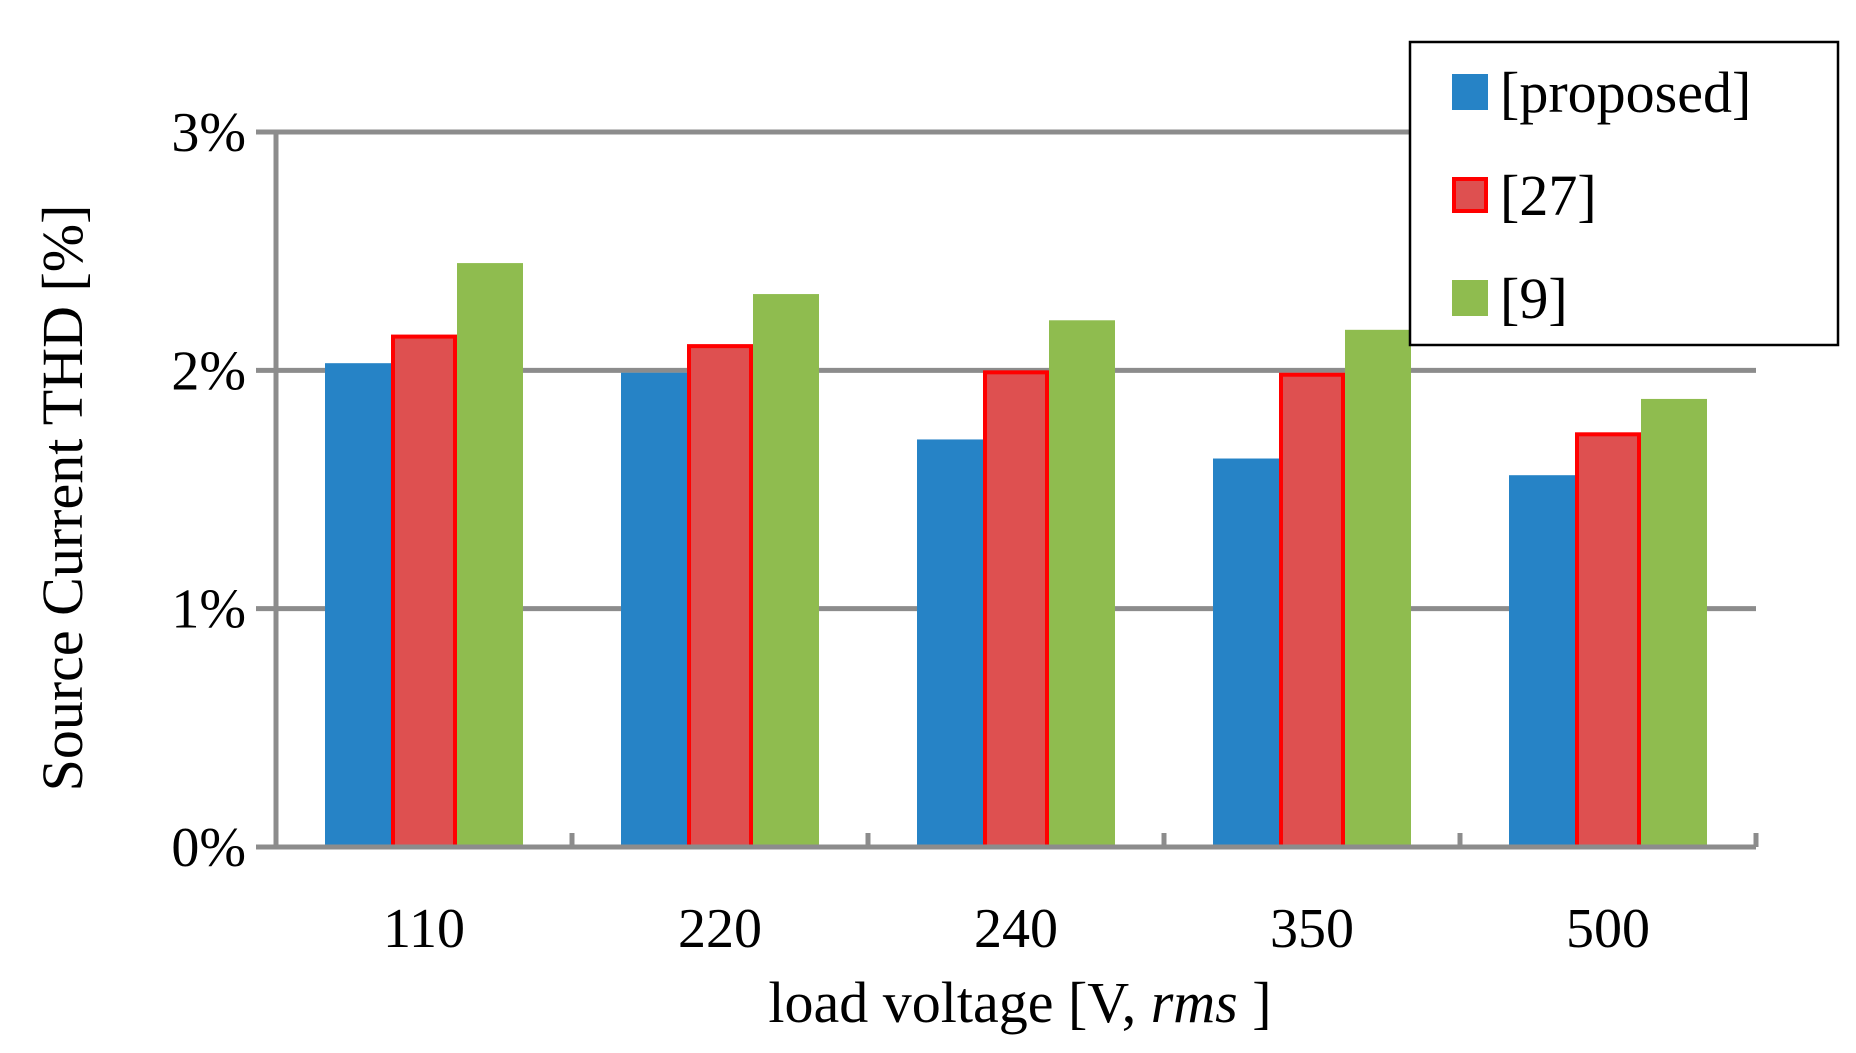 The image size is (1856, 1053). Describe the element at coordinates (62, 498) in the screenshot. I see `y-axis-label: Source Current THD [%]` at that location.